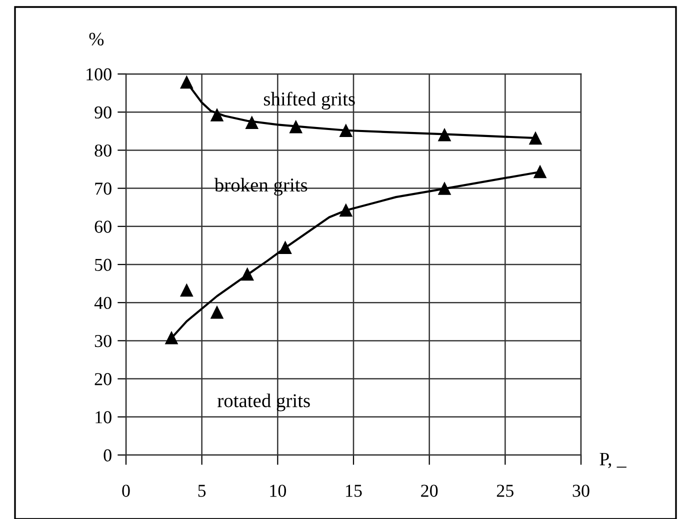 The width and height of the screenshot is (680, 519). What do you see at coordinates (103, 341) in the screenshot?
I see `y-tick-label: 30` at bounding box center [103, 341].